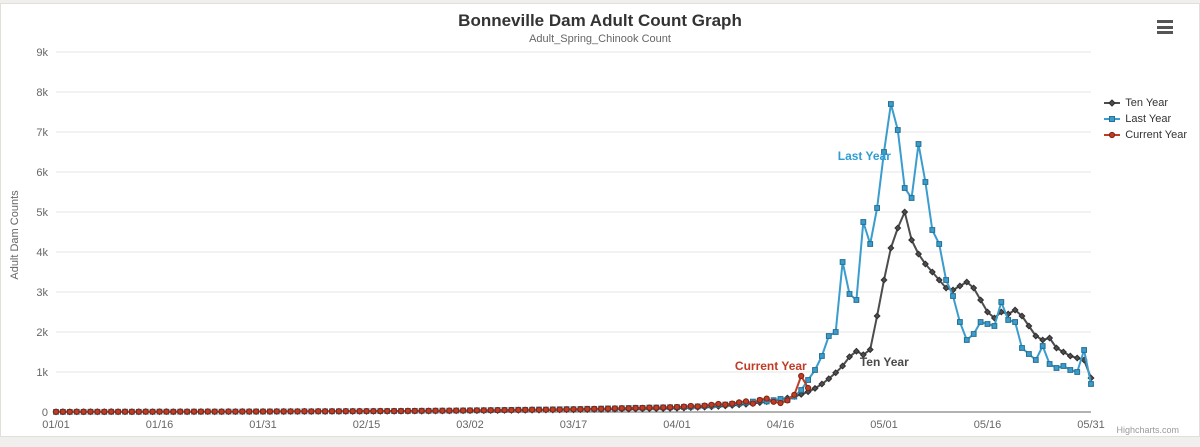  Describe the element at coordinates (1145, 135) in the screenshot. I see `legend-item-current-year: Current Year` at that location.